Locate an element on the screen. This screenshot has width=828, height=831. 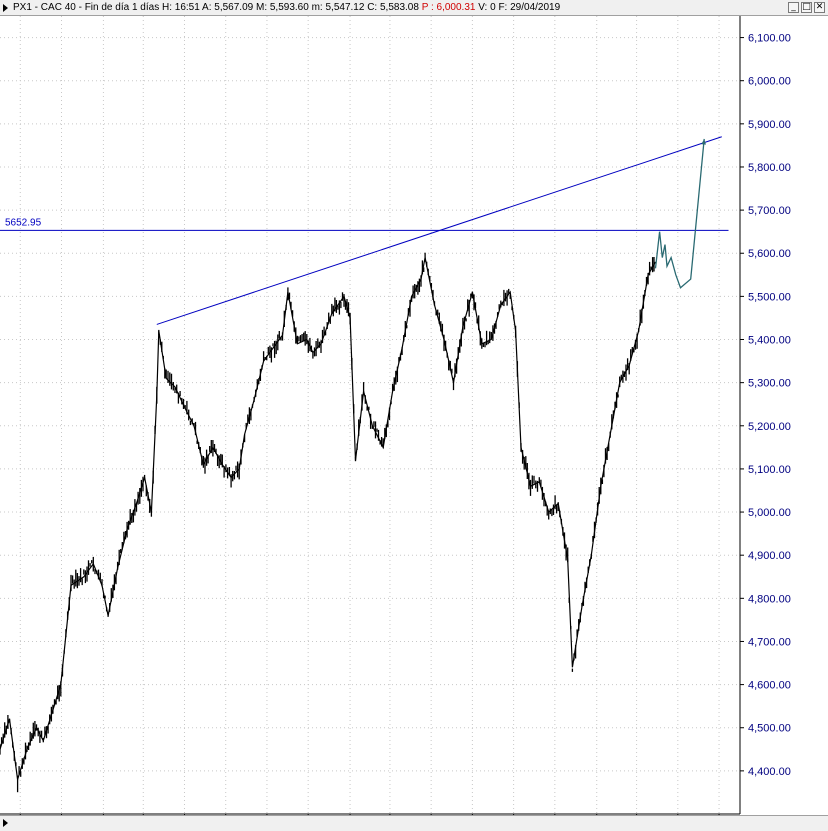
y-tick-label: 5,000.00 is located at coordinates (769, 513).